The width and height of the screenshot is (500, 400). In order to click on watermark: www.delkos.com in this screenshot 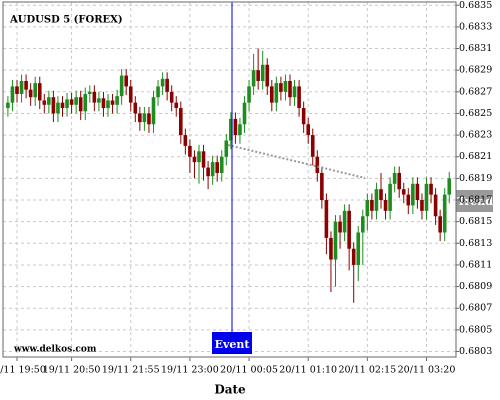, I will do `click(55, 350)`.